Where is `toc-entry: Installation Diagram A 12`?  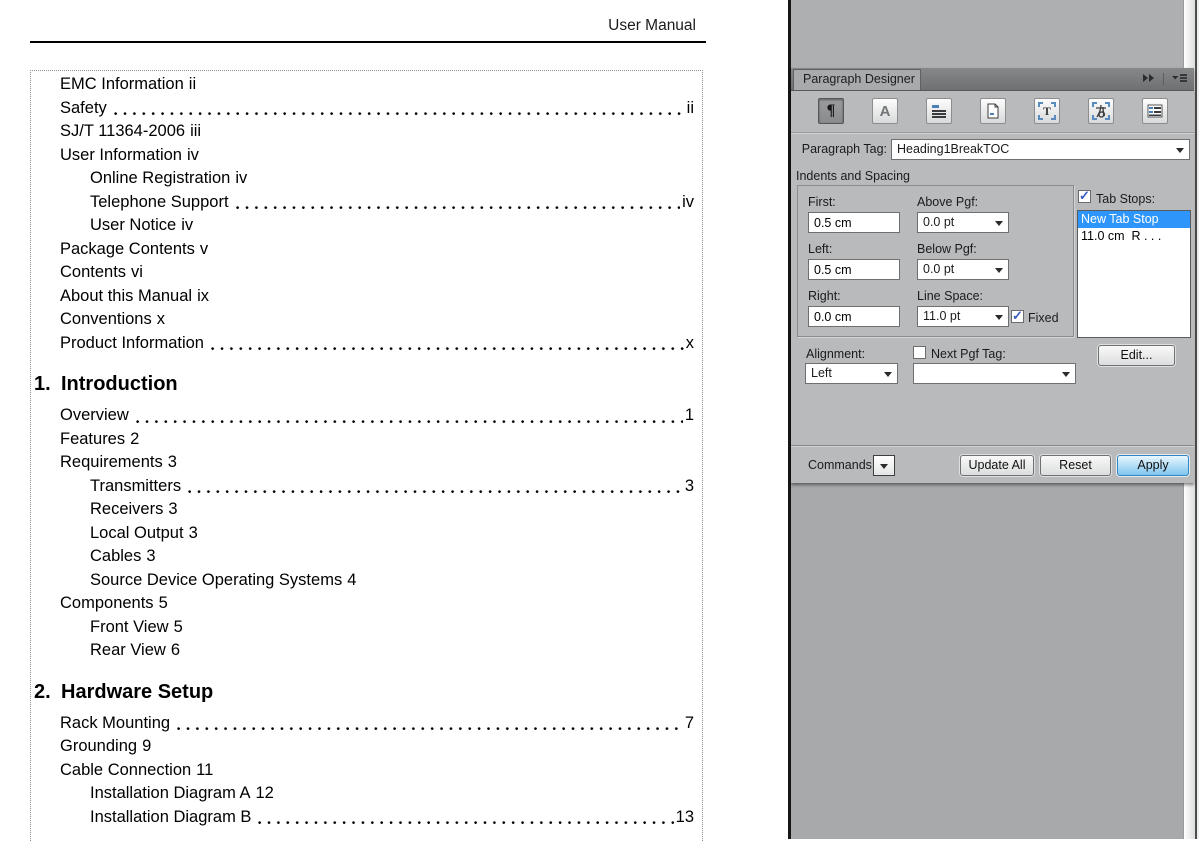 toc-entry: Installation Diagram A 12 is located at coordinates (366, 794).